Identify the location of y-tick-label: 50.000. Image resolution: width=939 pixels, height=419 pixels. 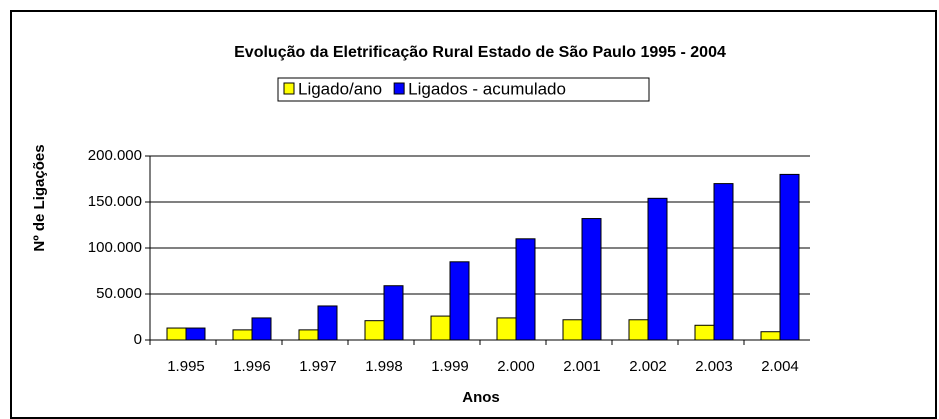
(119, 293).